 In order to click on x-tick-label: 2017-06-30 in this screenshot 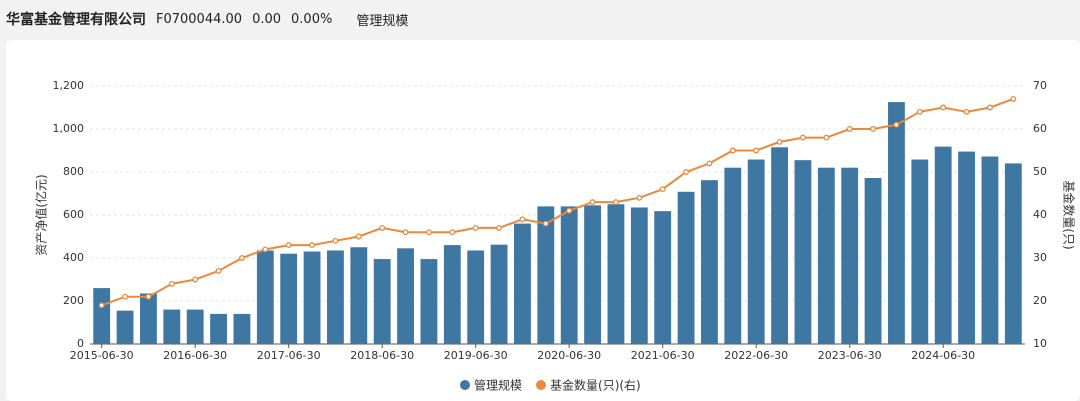, I will do `click(289, 355)`.